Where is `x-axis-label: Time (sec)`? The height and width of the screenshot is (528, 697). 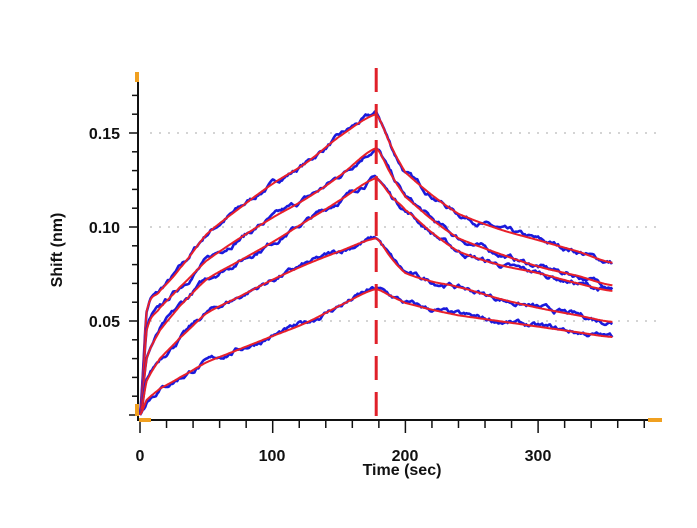
x-axis-label: Time (sec) is located at coordinates (402, 470).